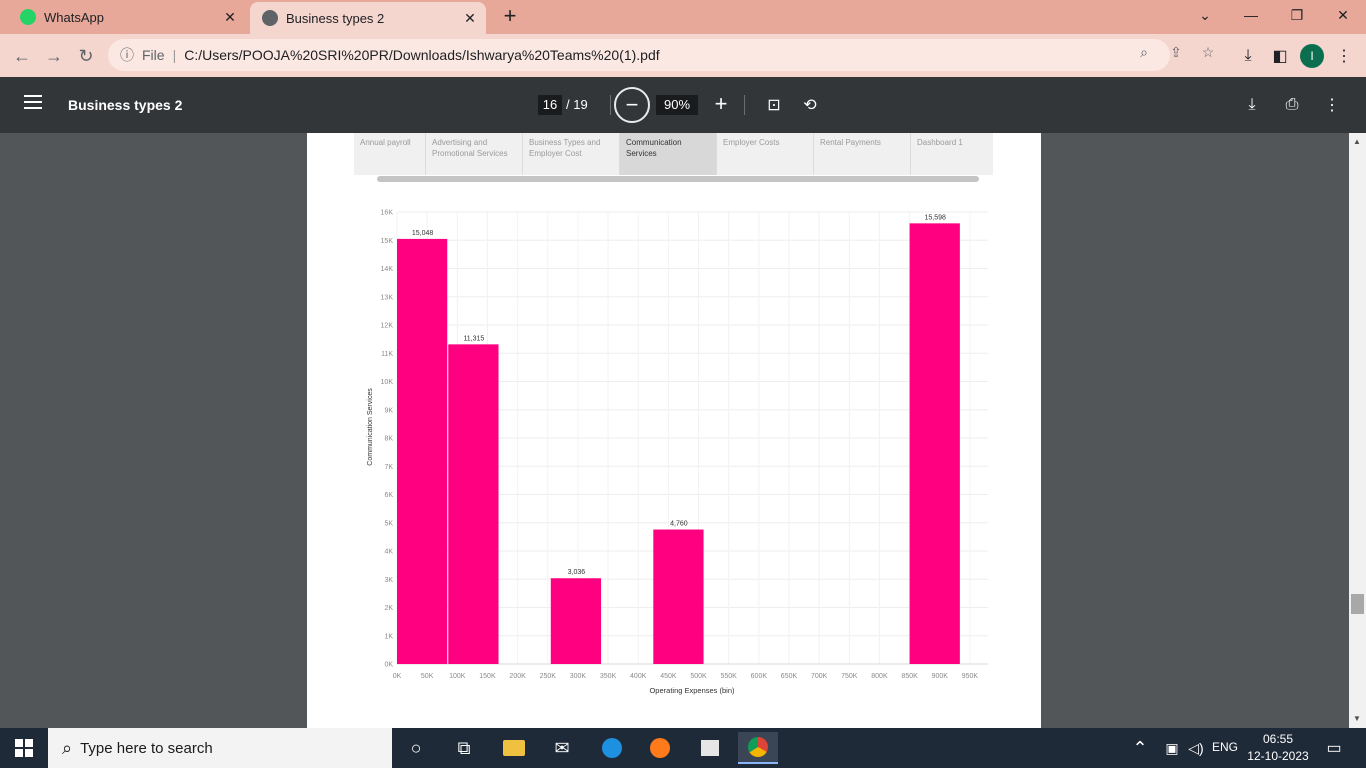 This screenshot has width=1366, height=768. What do you see at coordinates (577, 104) in the screenshot?
I see `page-total: / 19` at bounding box center [577, 104].